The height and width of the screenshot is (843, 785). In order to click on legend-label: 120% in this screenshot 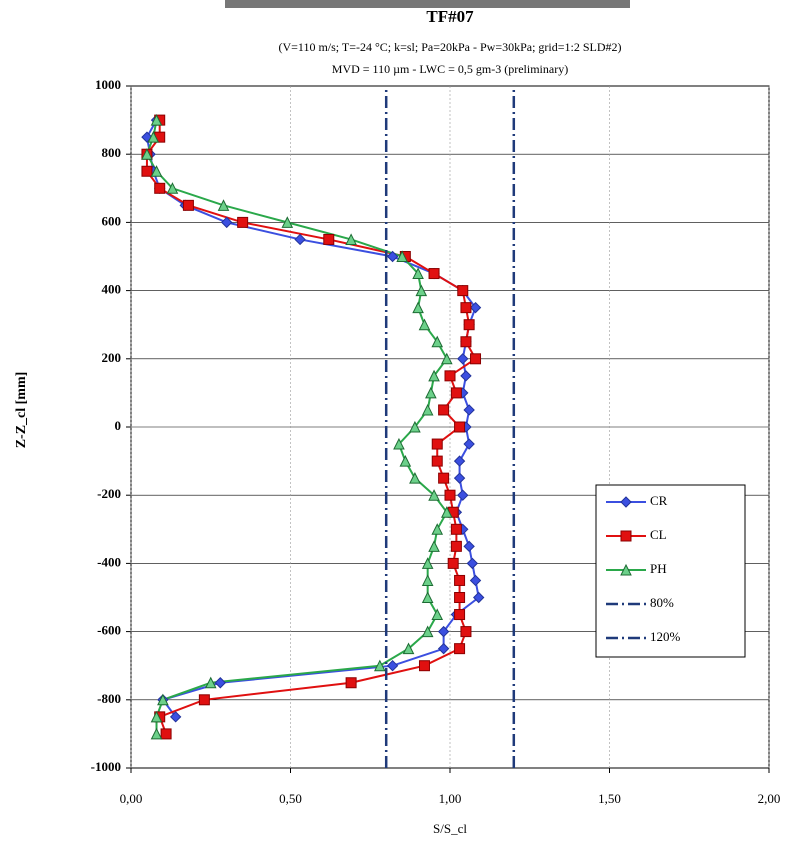, I will do `click(665, 636)`.